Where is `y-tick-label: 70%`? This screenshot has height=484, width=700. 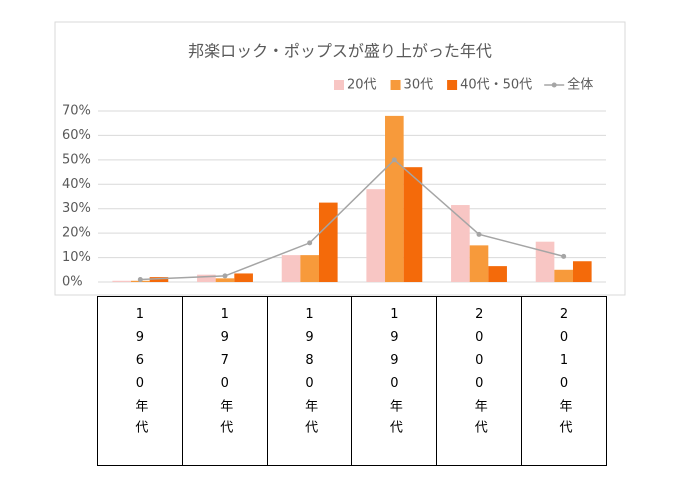
y-tick-label: 70% is located at coordinates (76, 111).